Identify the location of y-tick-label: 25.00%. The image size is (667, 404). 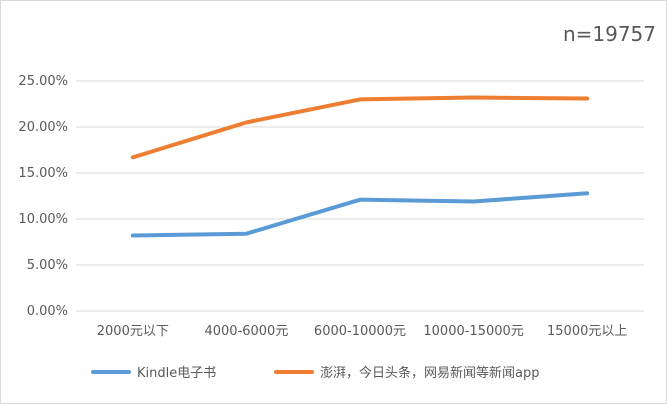
(43, 81).